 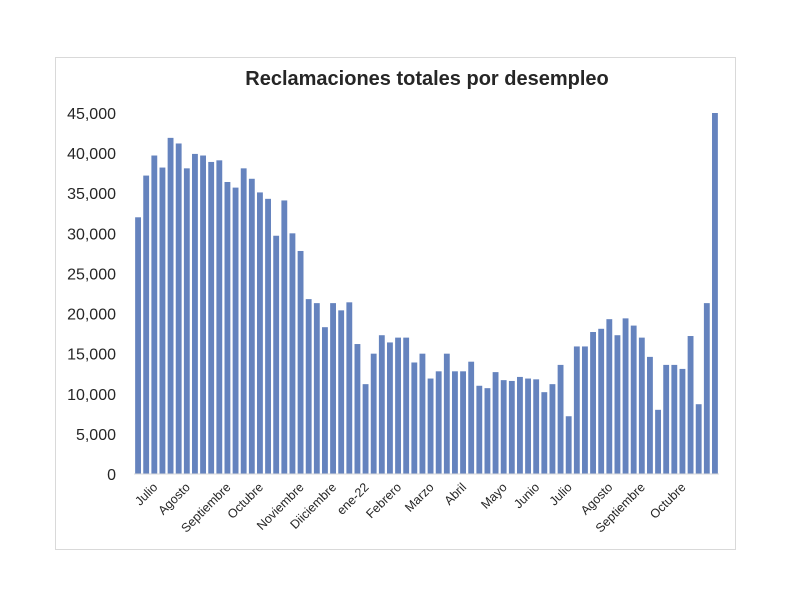 I want to click on y-tick-label: 35,000, so click(x=91, y=194).